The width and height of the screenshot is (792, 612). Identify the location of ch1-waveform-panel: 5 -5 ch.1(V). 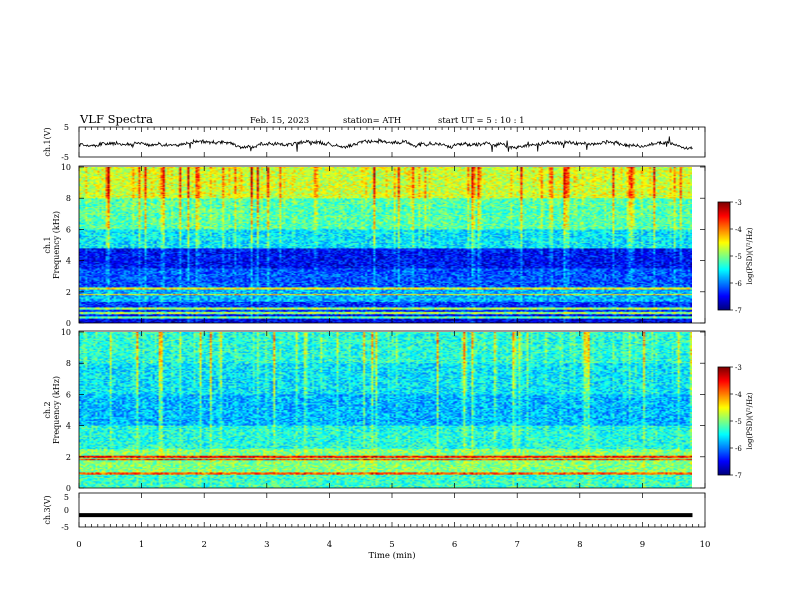
(374, 142).